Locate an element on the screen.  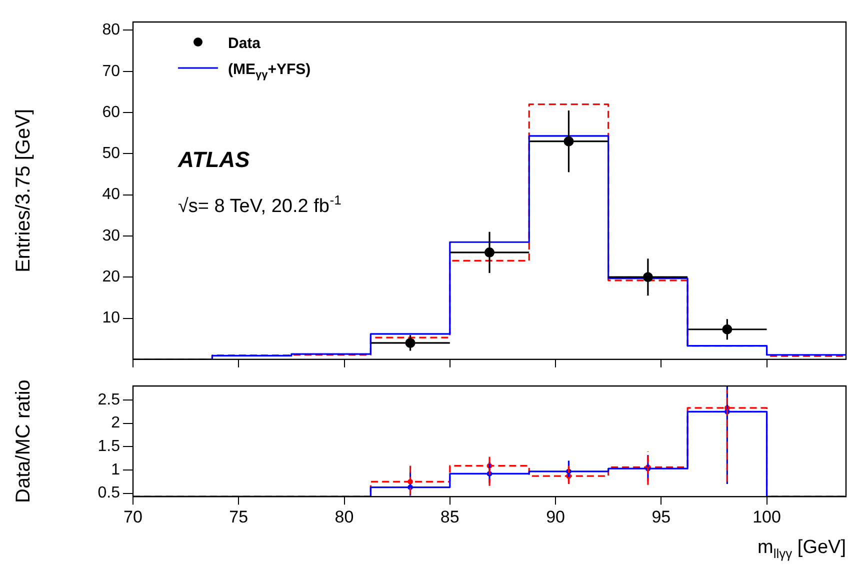
y-tick-label: 30 is located at coordinates (111, 235).